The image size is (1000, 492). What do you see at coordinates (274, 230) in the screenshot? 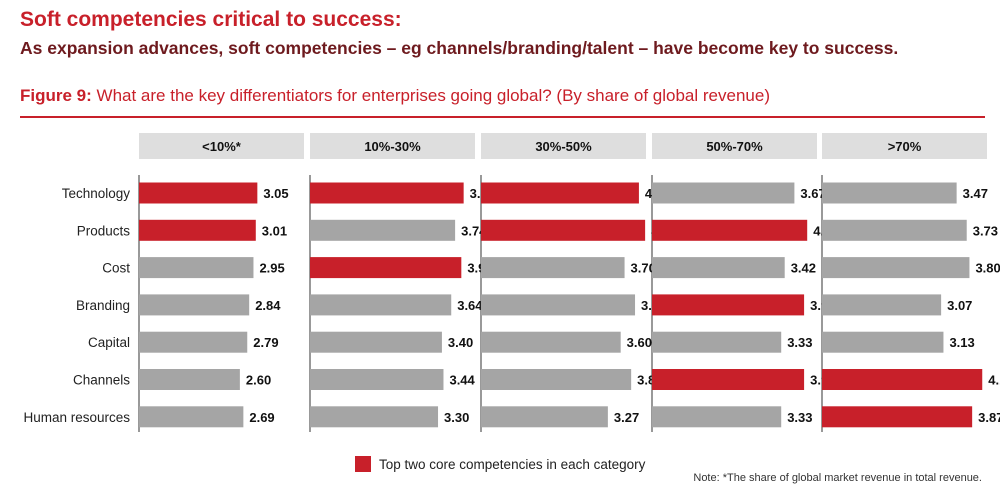
I see `bar-value-label: 3.01` at bounding box center [274, 230].